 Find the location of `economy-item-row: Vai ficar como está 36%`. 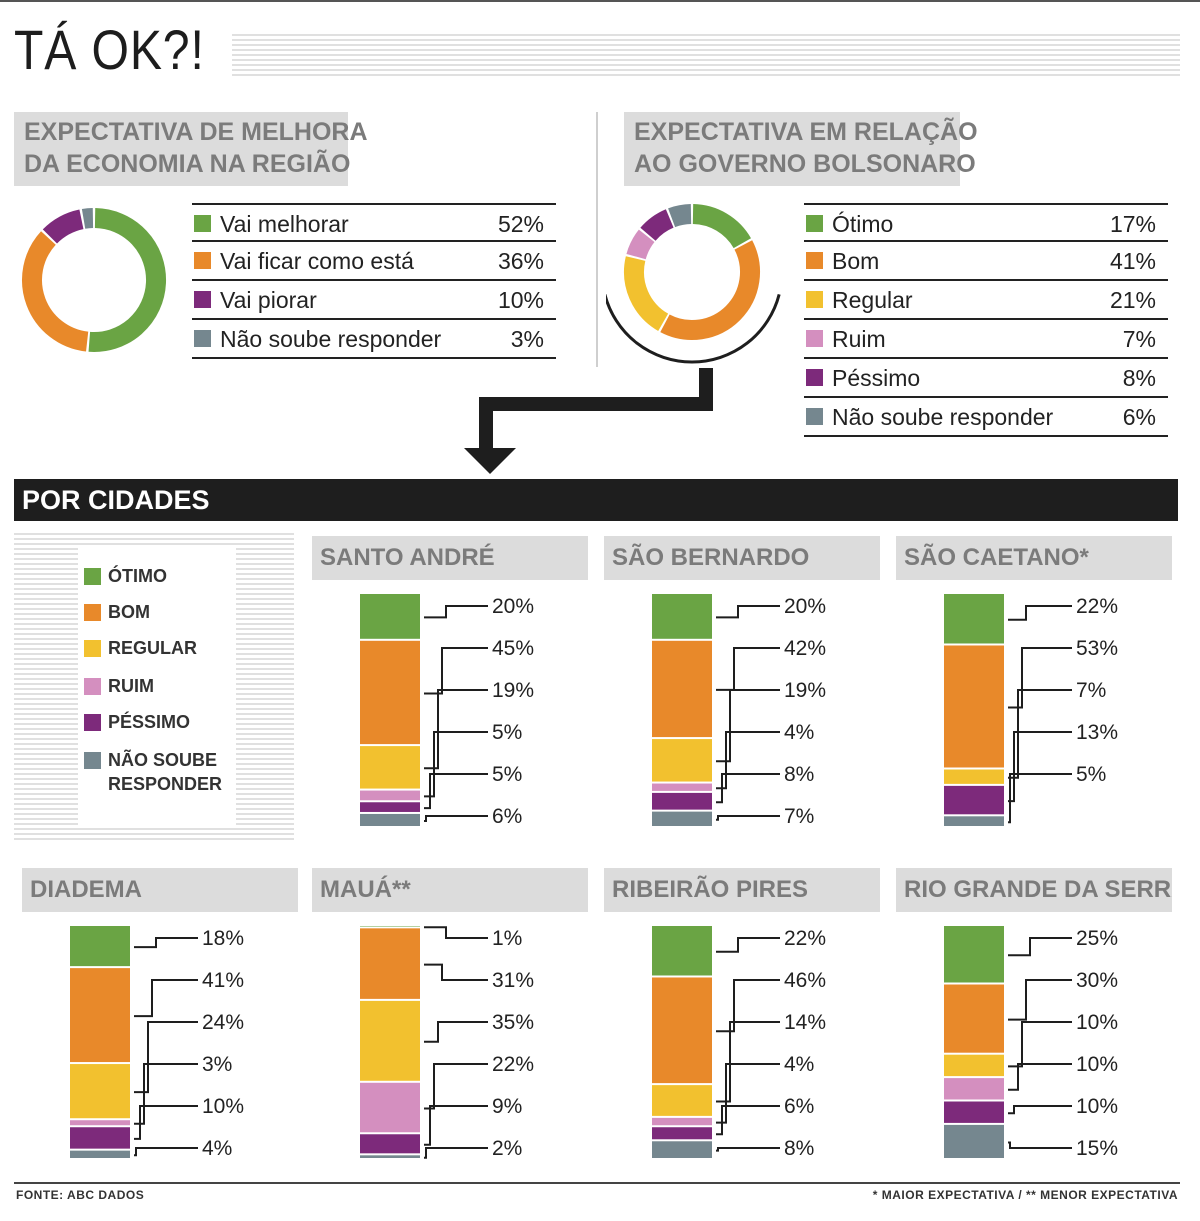

economy-item-row: Vai ficar como está 36% is located at coordinates (374, 261).